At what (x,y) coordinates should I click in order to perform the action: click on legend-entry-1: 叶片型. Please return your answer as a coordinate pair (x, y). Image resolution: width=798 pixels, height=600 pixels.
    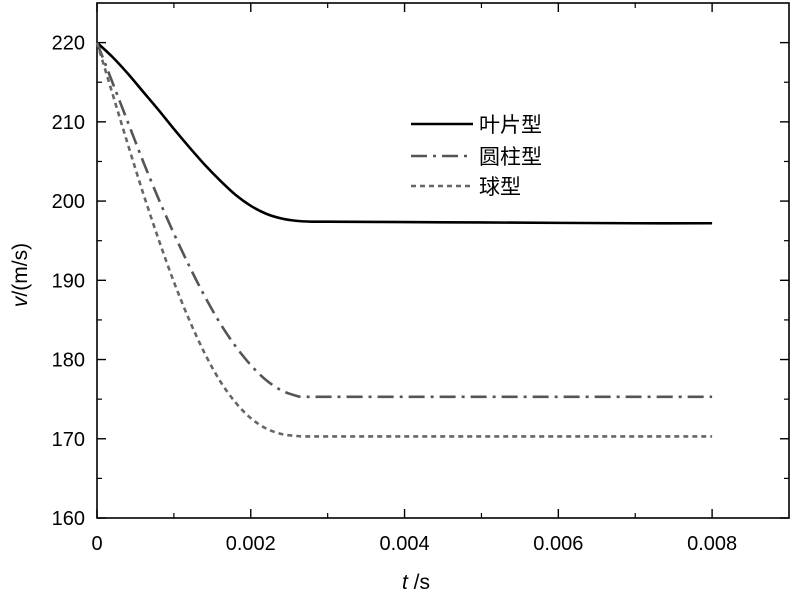
    Looking at the image, I should click on (476, 125).